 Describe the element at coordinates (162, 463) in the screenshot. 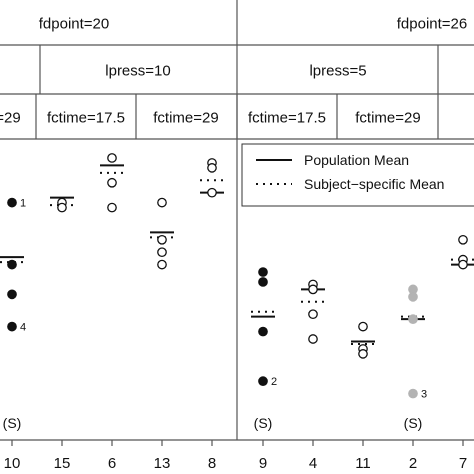

I see `x-tick-label: 13` at that location.